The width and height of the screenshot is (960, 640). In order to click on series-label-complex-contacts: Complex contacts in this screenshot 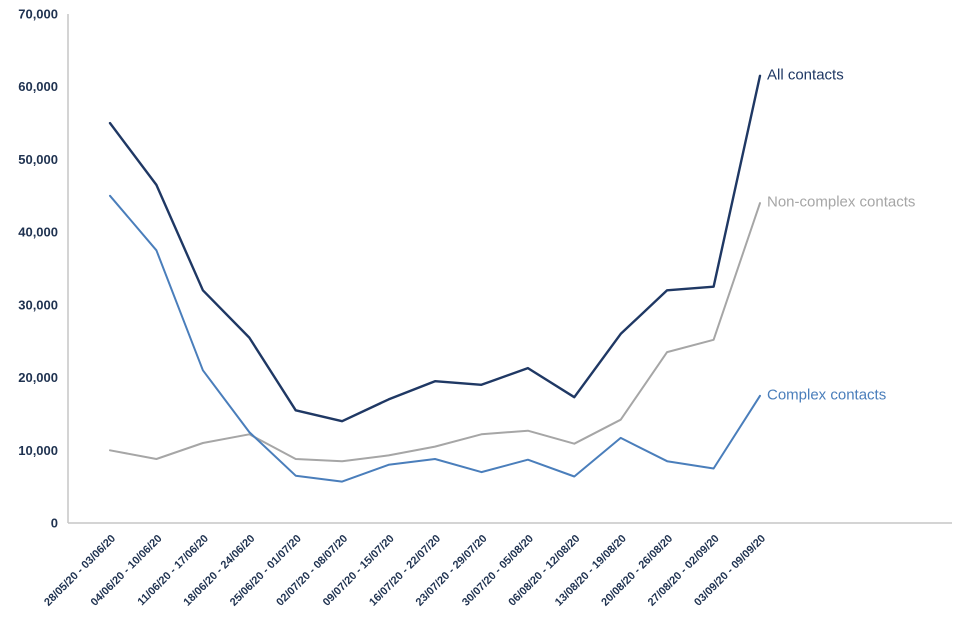, I will do `click(827, 395)`.